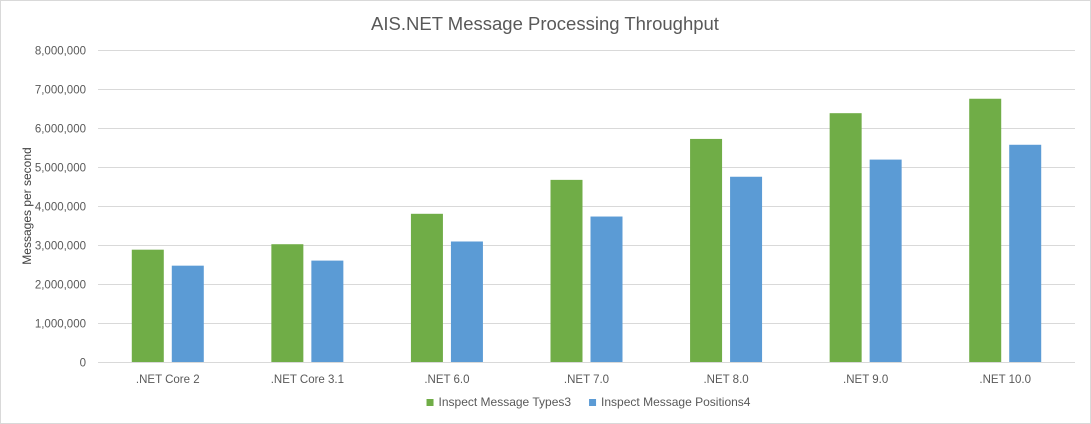 The height and width of the screenshot is (424, 1091). I want to click on x-tick-label: .NET 10.0, so click(1005, 380).